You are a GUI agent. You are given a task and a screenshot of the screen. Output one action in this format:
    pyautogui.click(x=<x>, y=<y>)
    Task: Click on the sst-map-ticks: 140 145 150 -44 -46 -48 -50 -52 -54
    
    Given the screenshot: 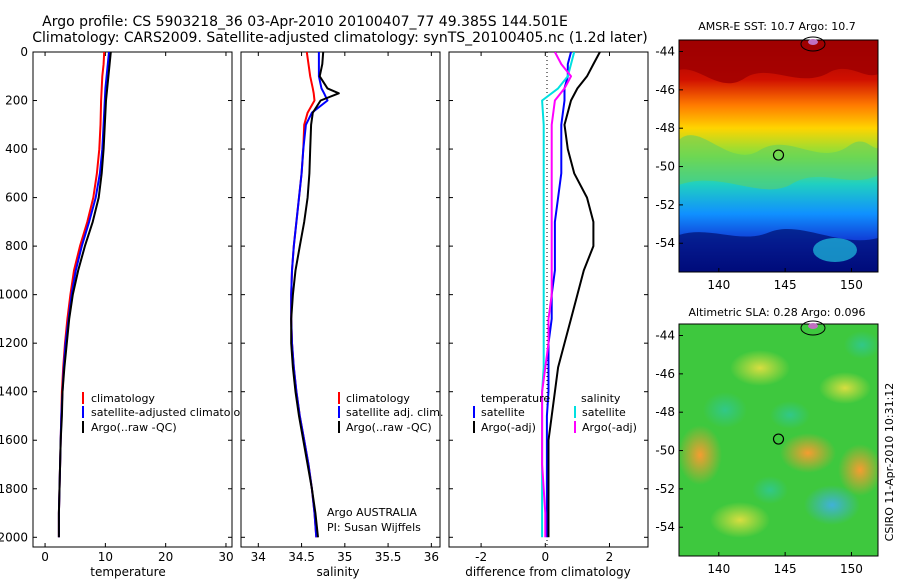 What is the action you would take?
    pyautogui.click(x=759, y=164)
    